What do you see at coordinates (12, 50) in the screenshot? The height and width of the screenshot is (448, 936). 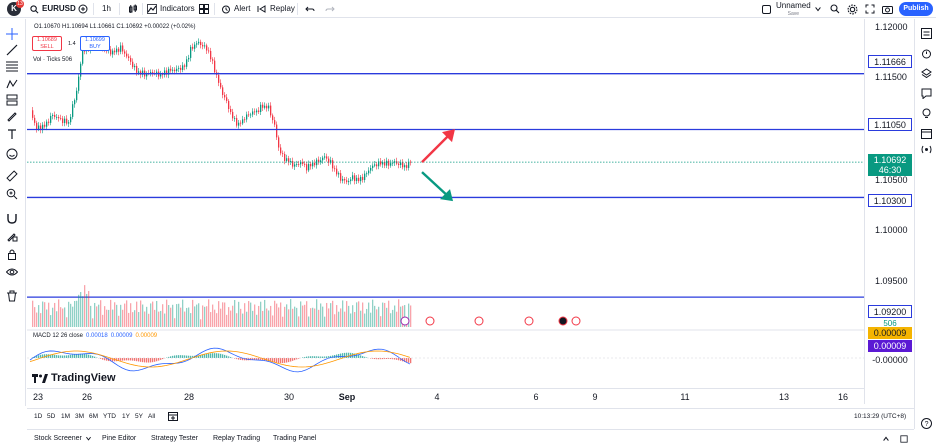 I see `trend-line-tool` at bounding box center [12, 50].